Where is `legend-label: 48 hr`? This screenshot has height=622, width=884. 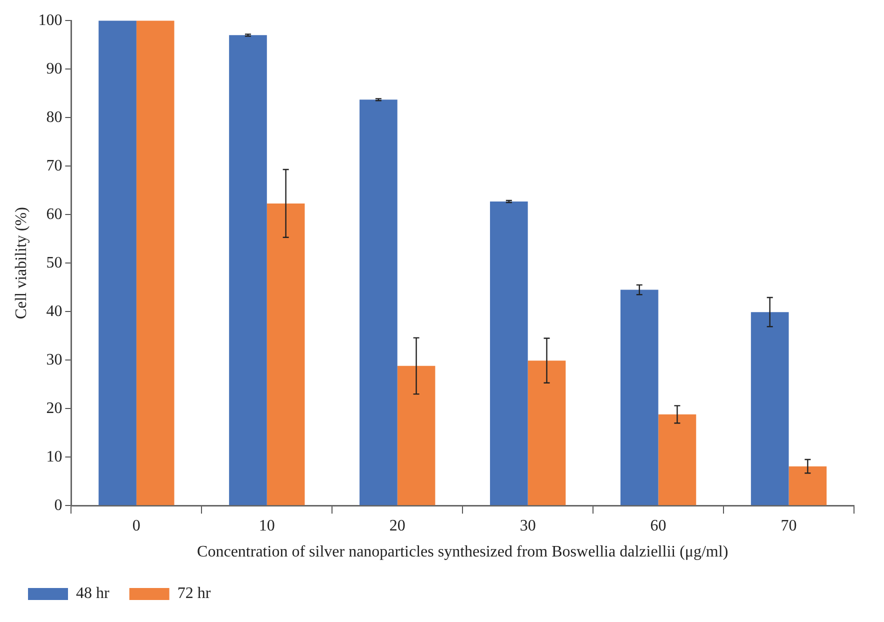 legend-label: 48 hr is located at coordinates (93, 593).